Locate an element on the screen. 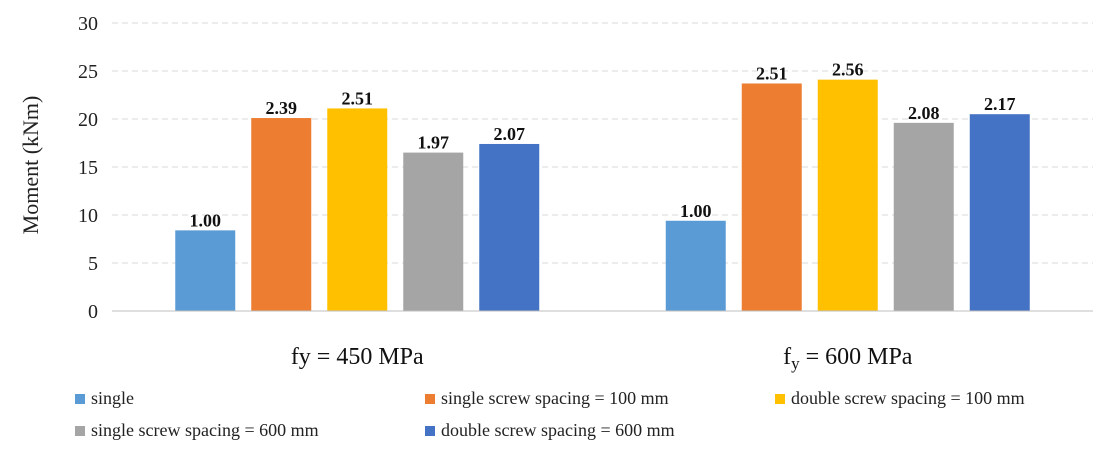 This screenshot has height=454, width=1104. data-label: 2.17 is located at coordinates (1000, 104).